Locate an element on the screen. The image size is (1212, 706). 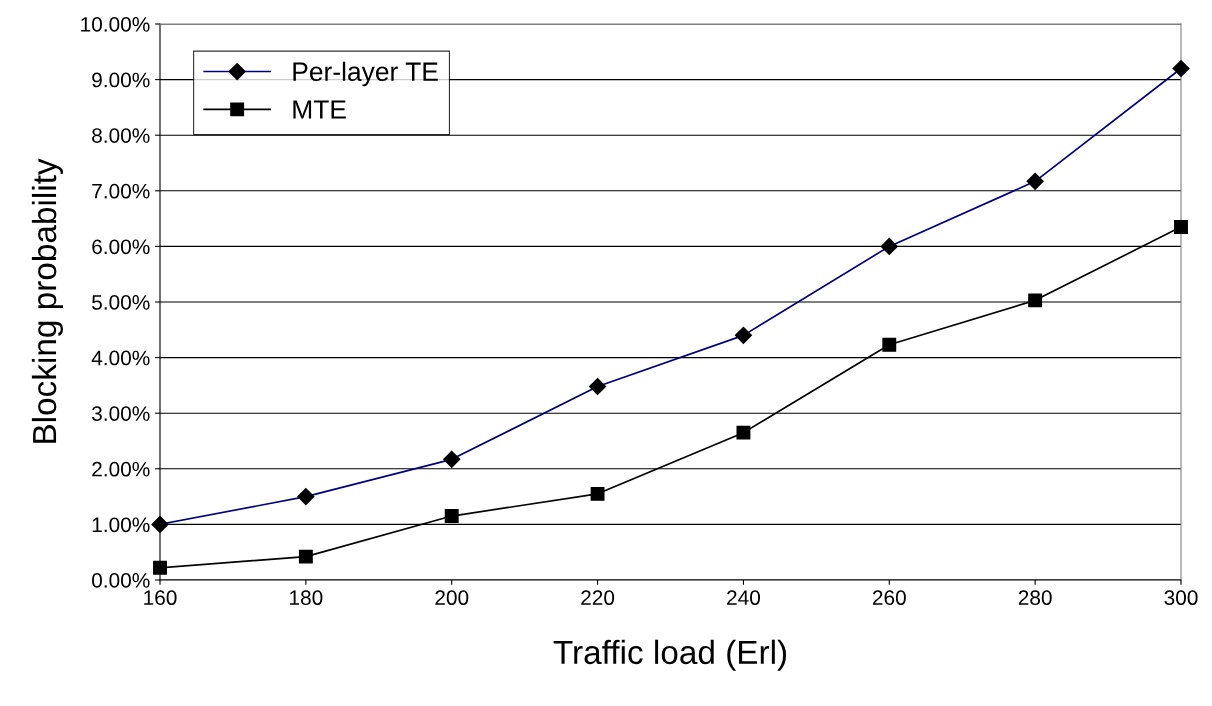
x-tick-label: 200 is located at coordinates (452, 598).